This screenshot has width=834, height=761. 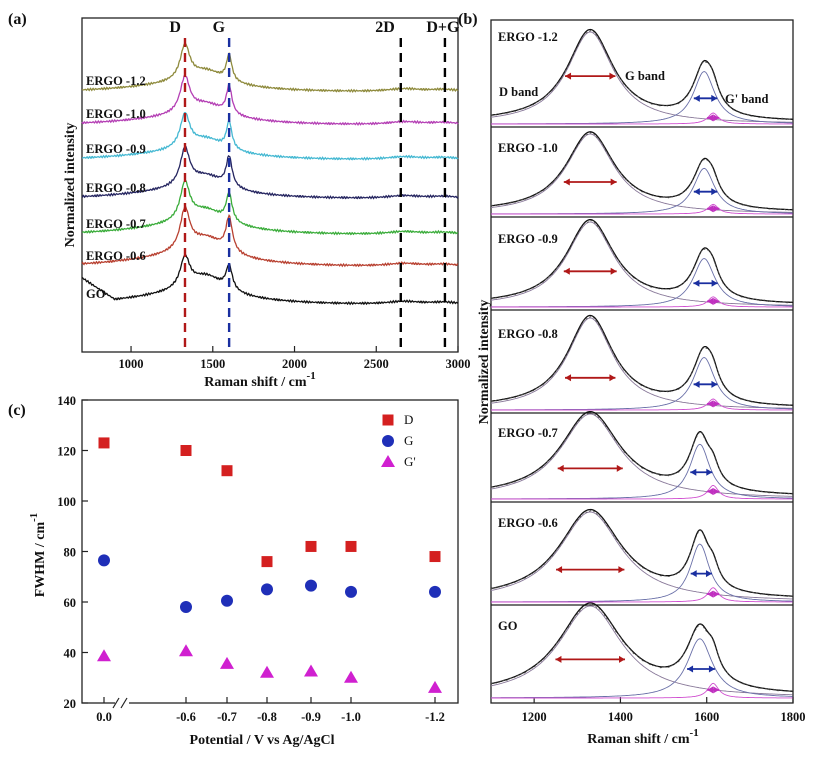 I want to click on legend-label: D, so click(x=408, y=419).